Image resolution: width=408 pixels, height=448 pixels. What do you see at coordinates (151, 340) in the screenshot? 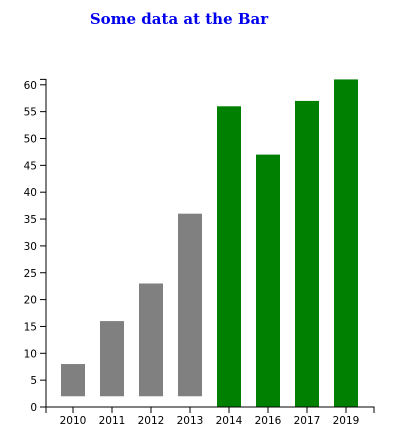
I see `bar-2012` at bounding box center [151, 340].